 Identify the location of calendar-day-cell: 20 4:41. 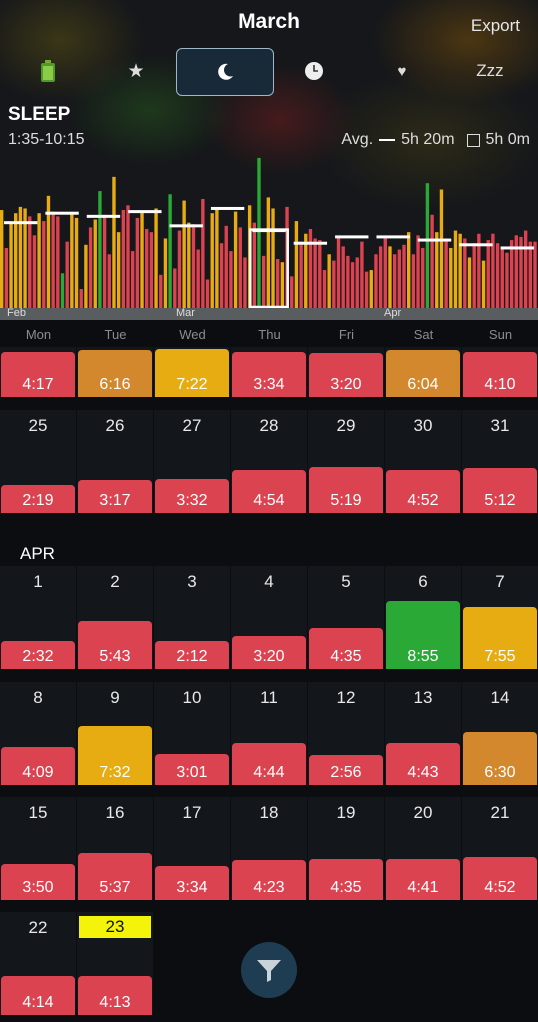
(423, 848).